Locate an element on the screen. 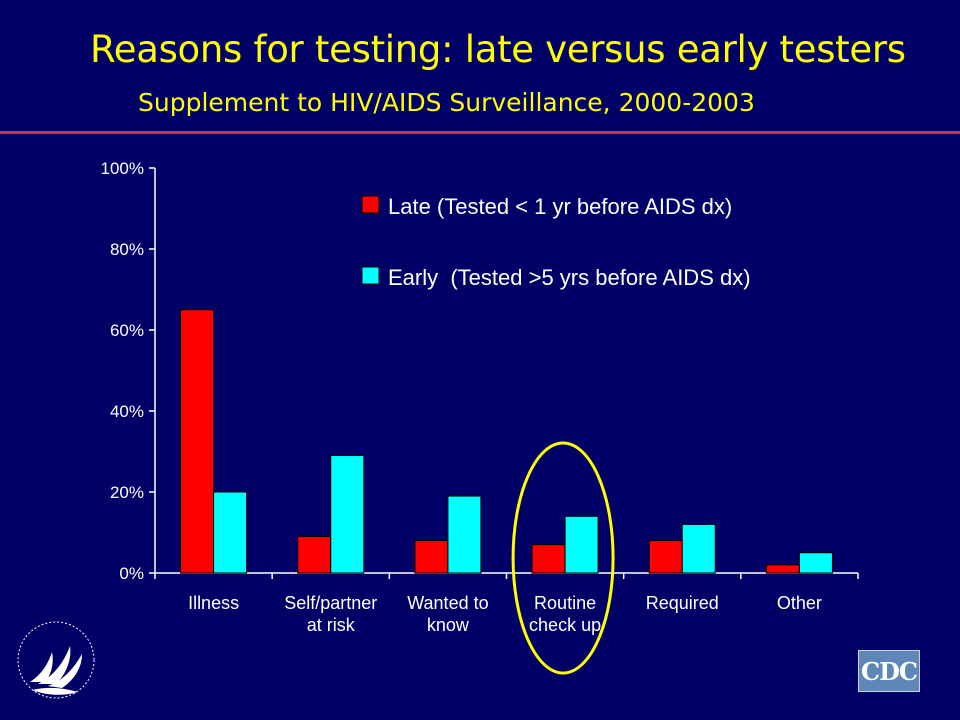 Image resolution: width=960 pixels, height=720 pixels. y-tick-label: 0% is located at coordinates (131, 573).